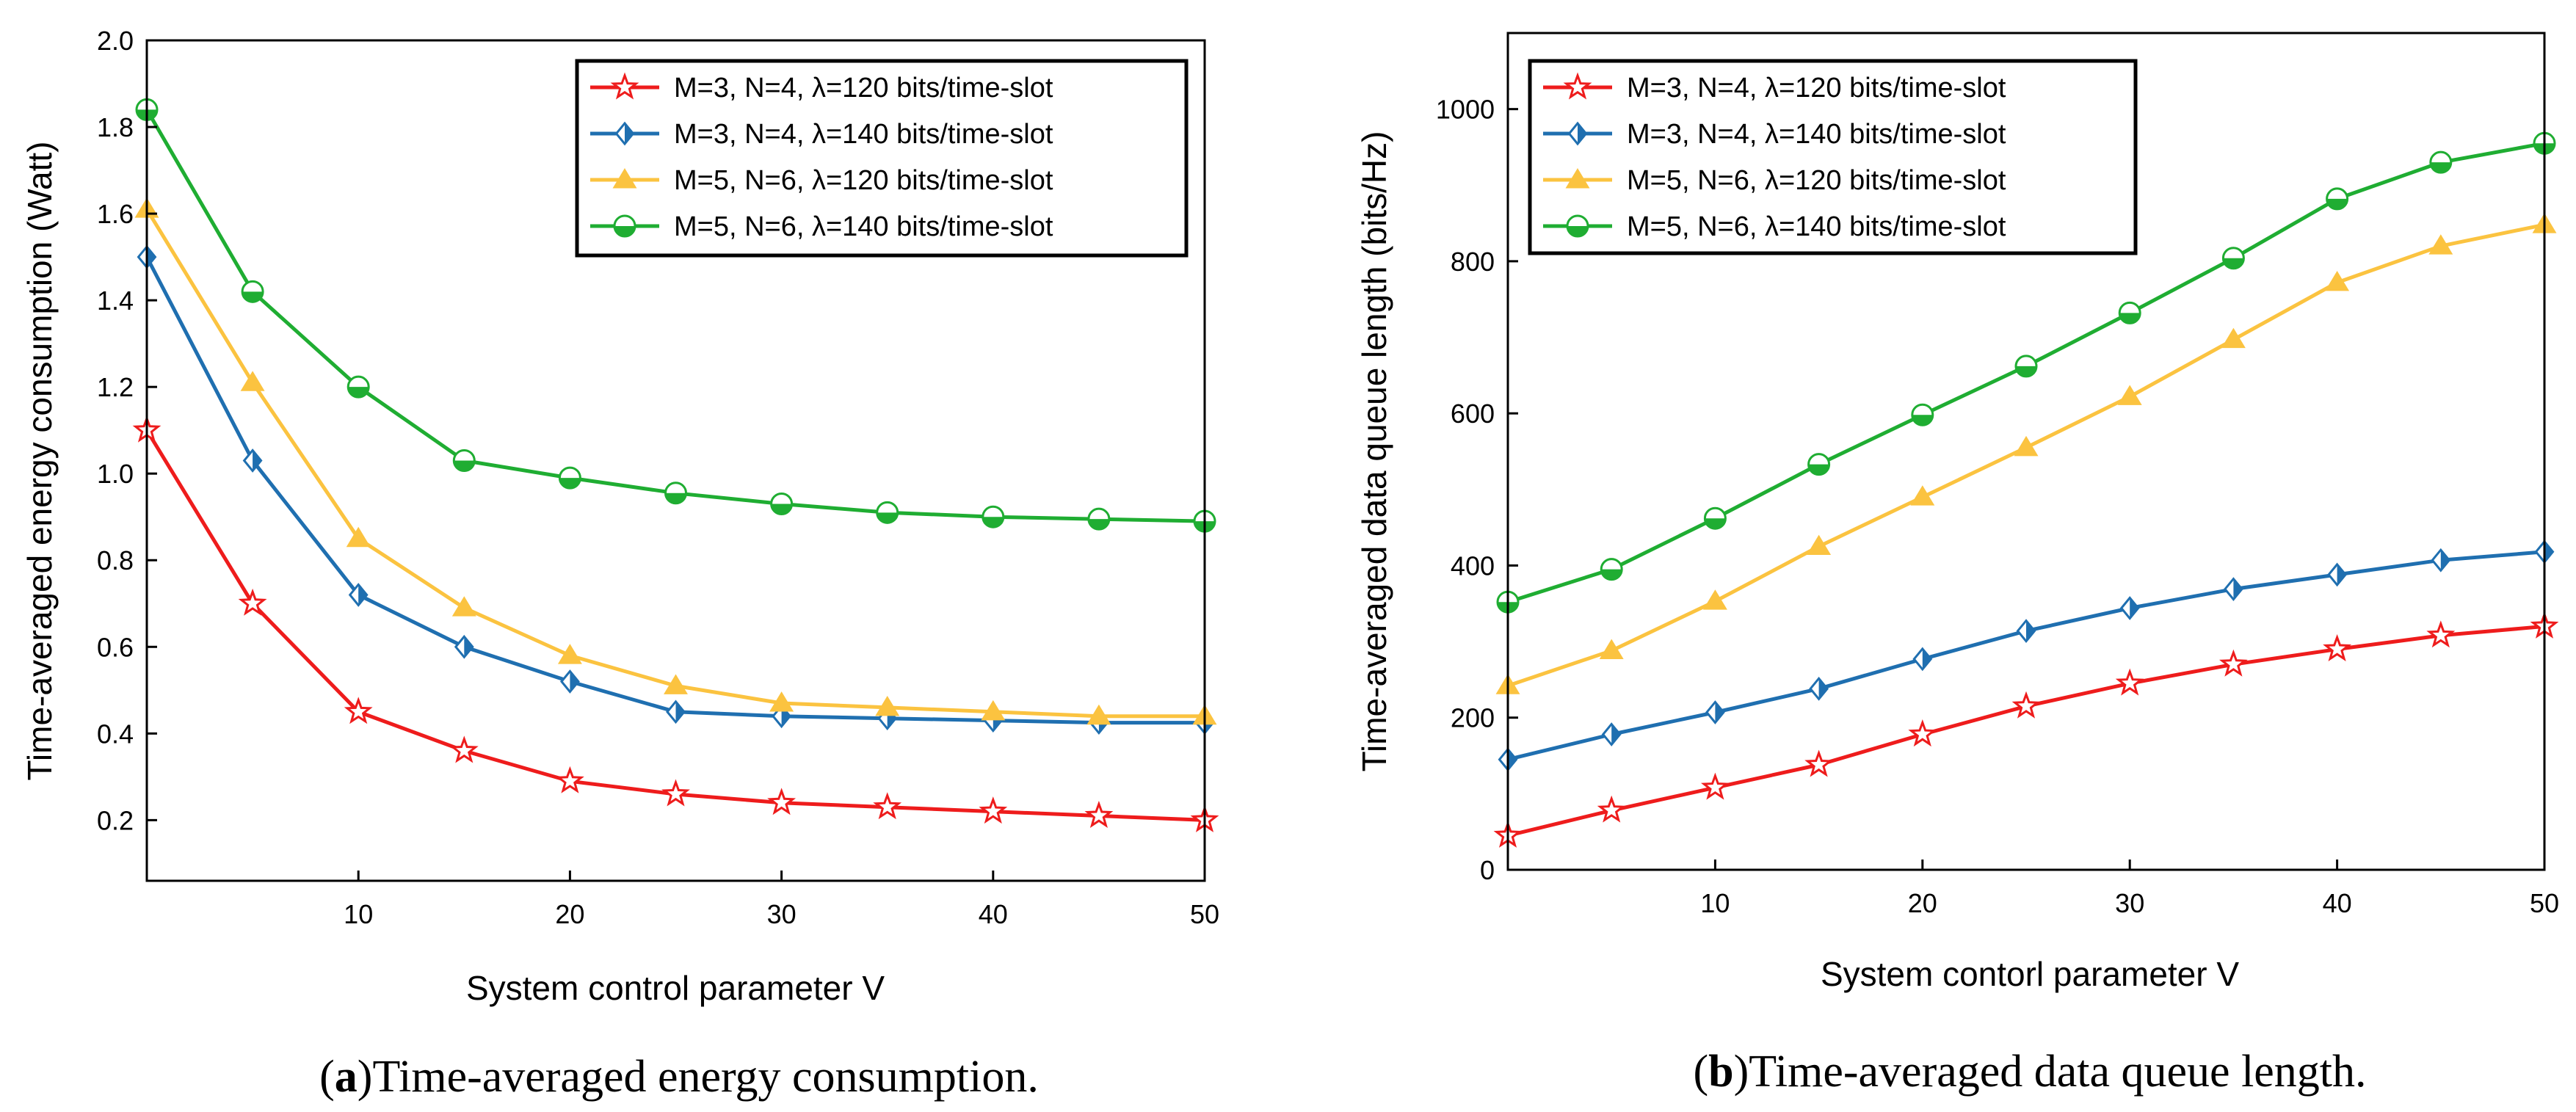 The width and height of the screenshot is (2576, 1112). I want to click on legend-box-a, so click(882, 159).